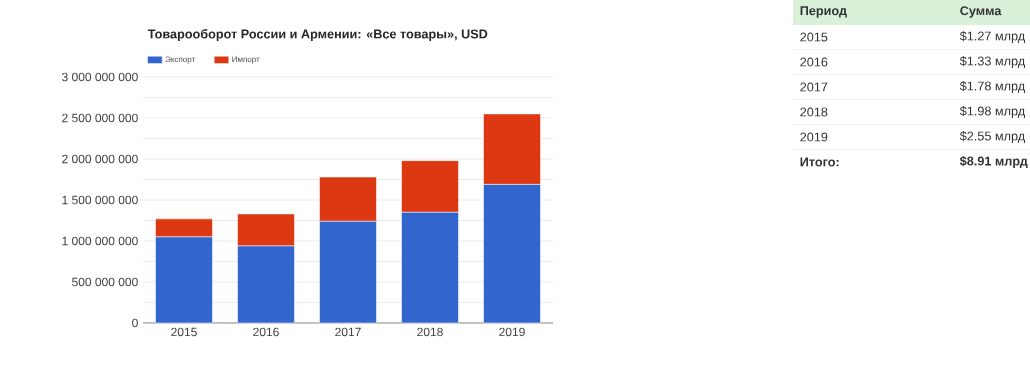  I want to click on x-tick-label: 2018, so click(430, 332).